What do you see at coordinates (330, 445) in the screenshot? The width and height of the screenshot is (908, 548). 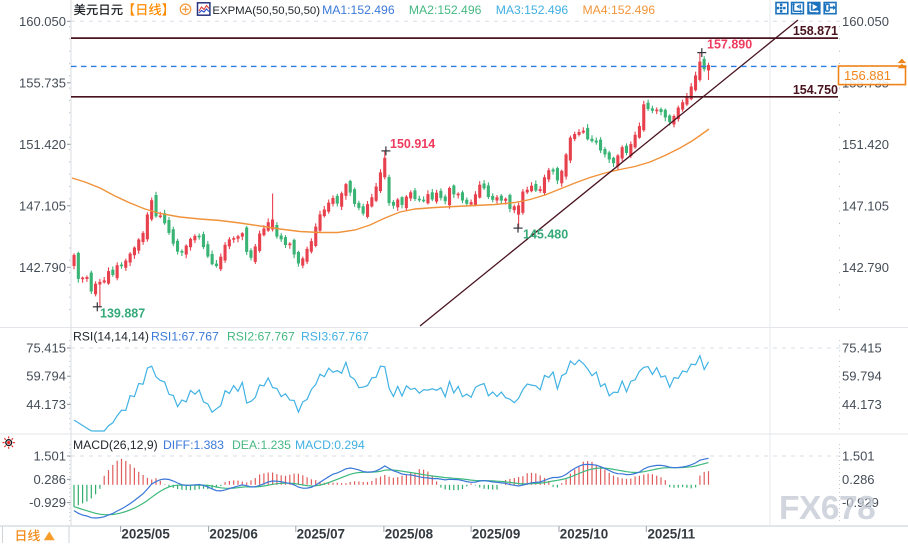 I see `svg-text: MACD:0.294` at bounding box center [330, 445].